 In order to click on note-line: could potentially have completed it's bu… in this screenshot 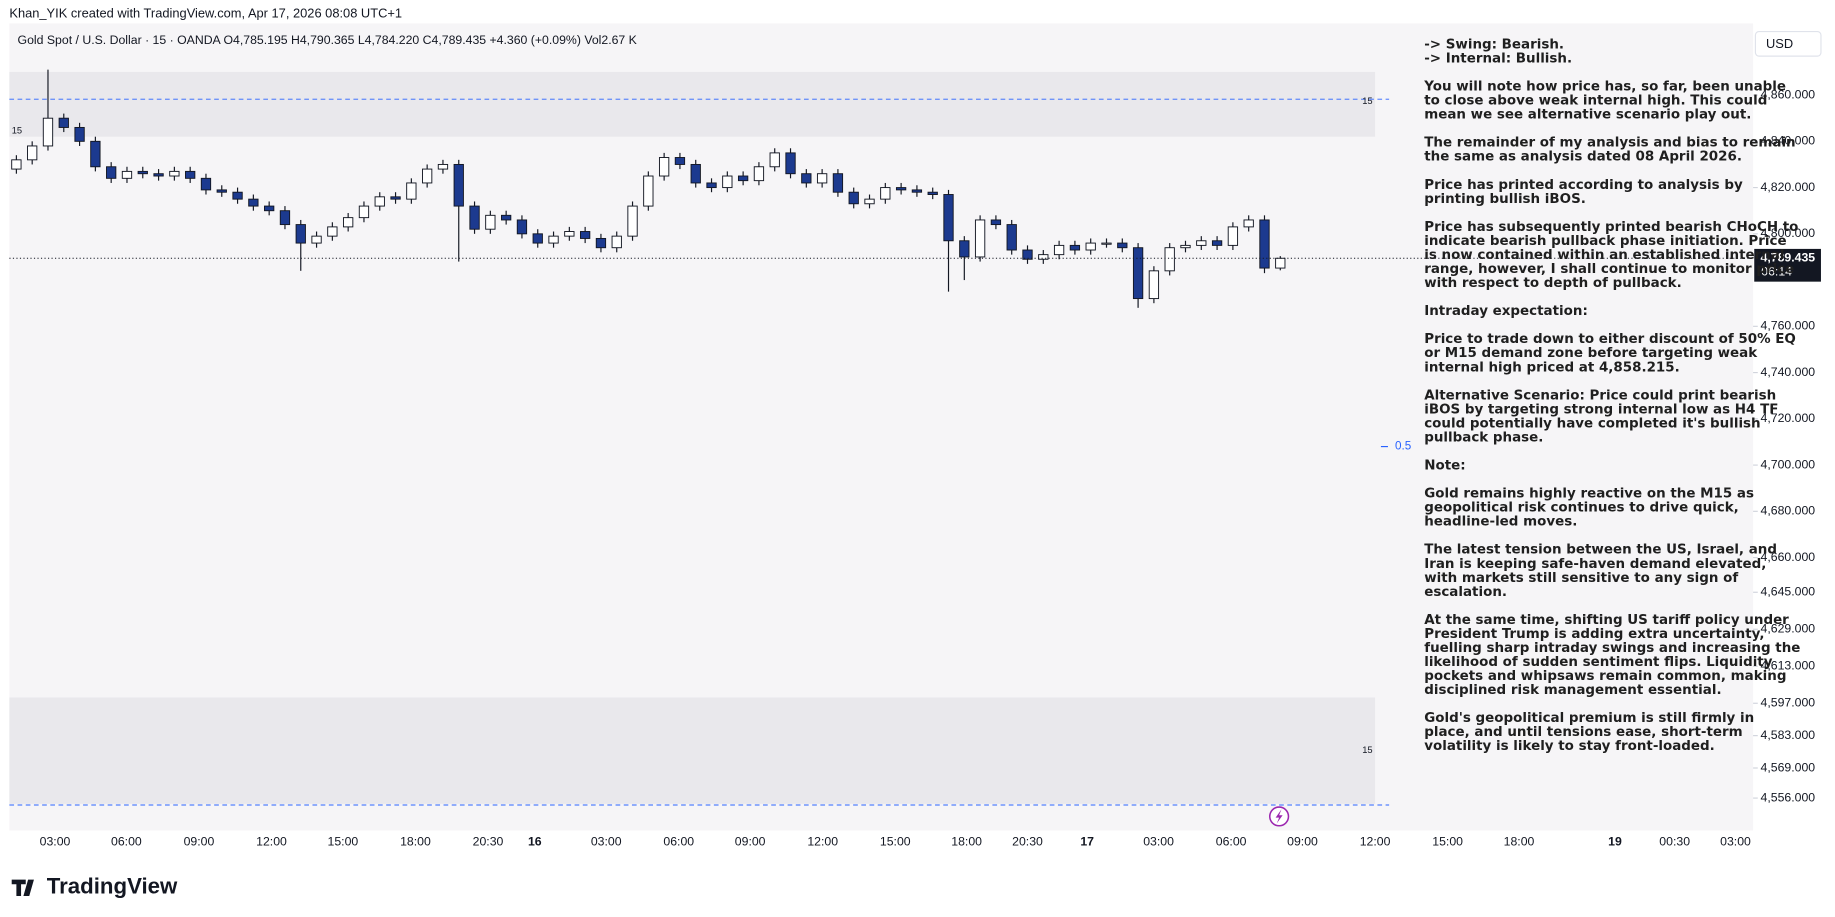, I will do `click(1592, 423)`.